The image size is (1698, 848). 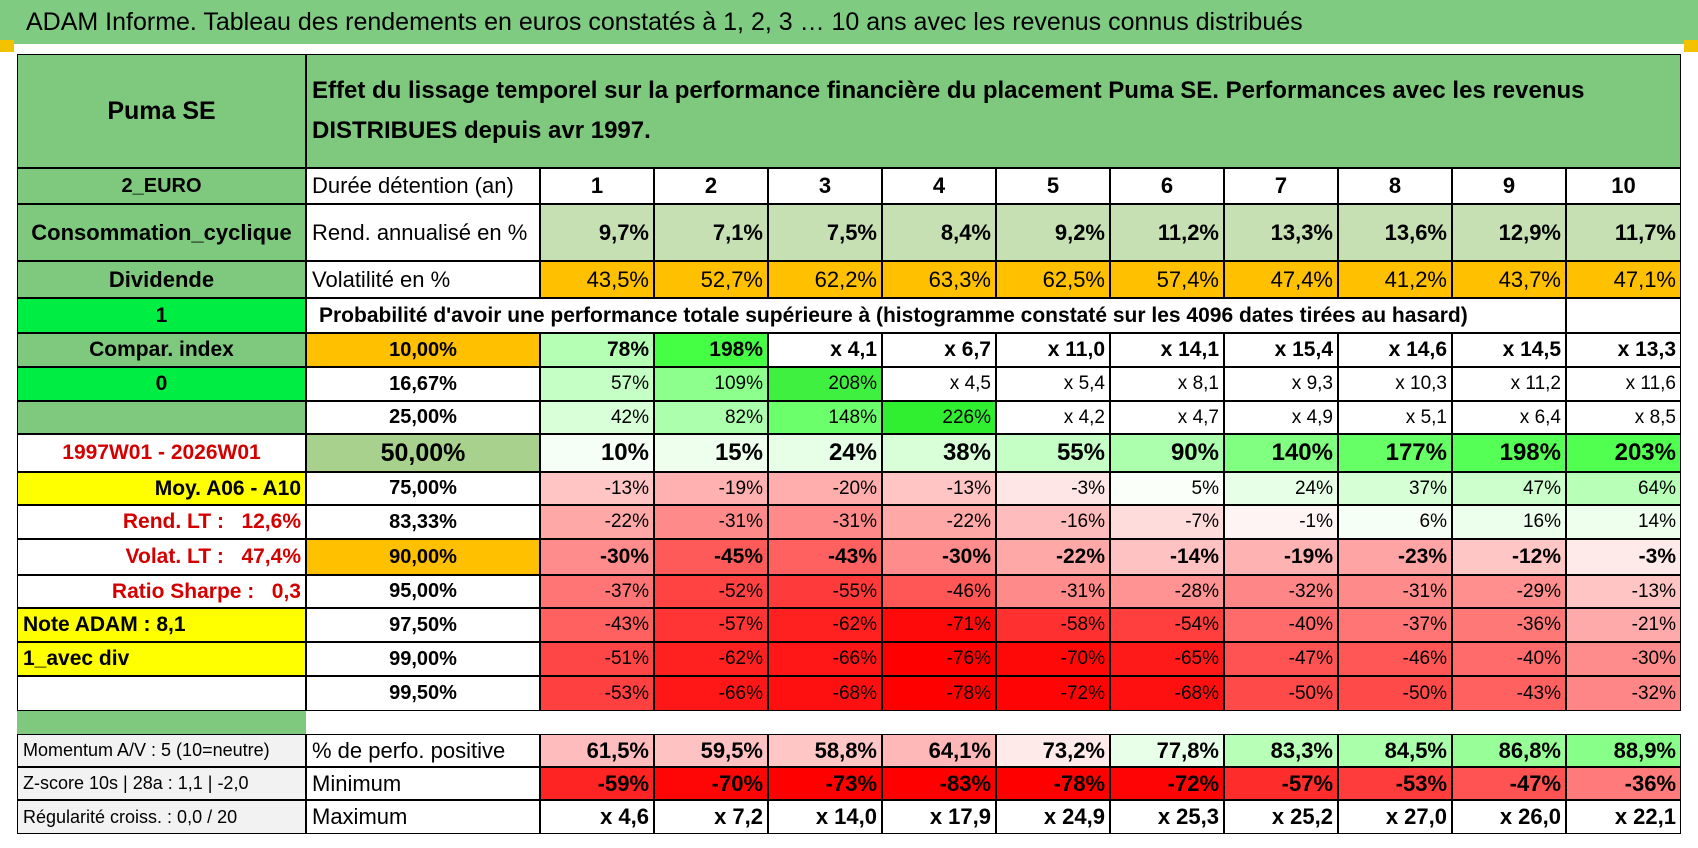 I want to click on max-value: x 17,9, so click(x=939, y=817).